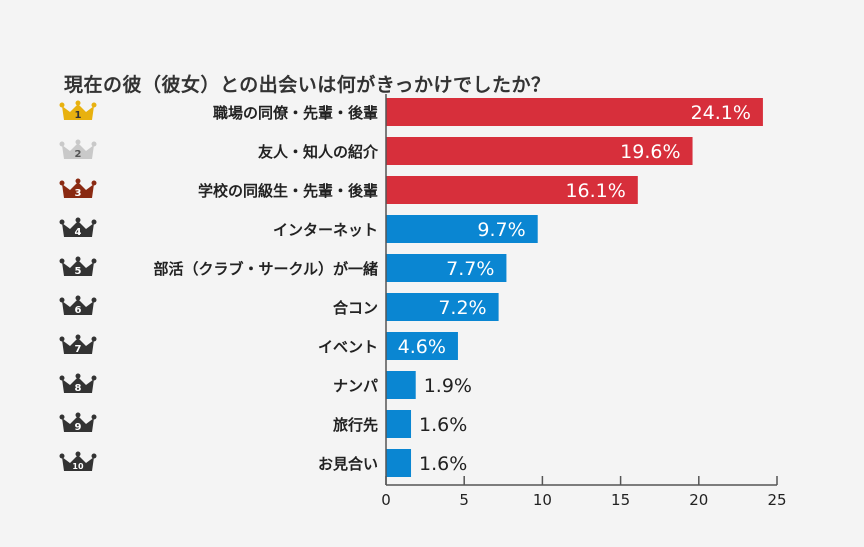  Describe the element at coordinates (78, 232) in the screenshot. I see `crown-rank-number: 4` at that location.